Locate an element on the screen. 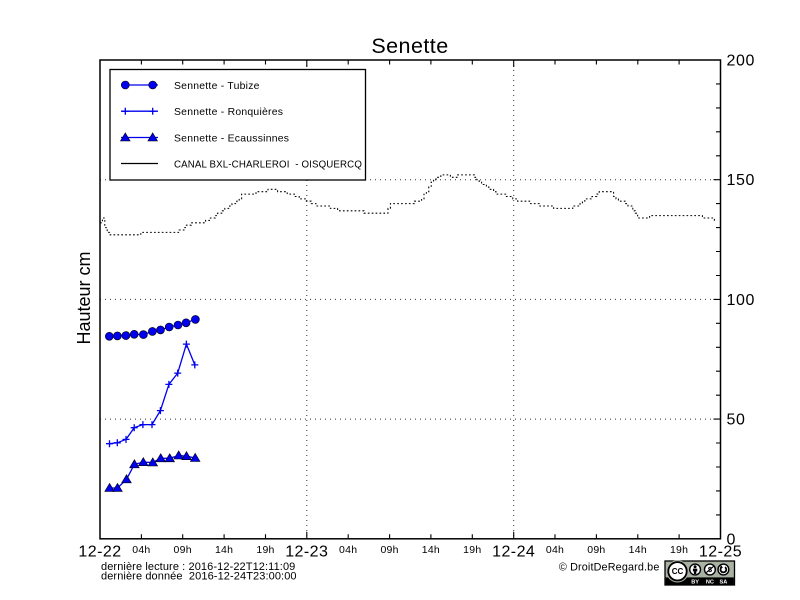 This screenshot has width=800, height=600. svg-text: NC is located at coordinates (710, 583).